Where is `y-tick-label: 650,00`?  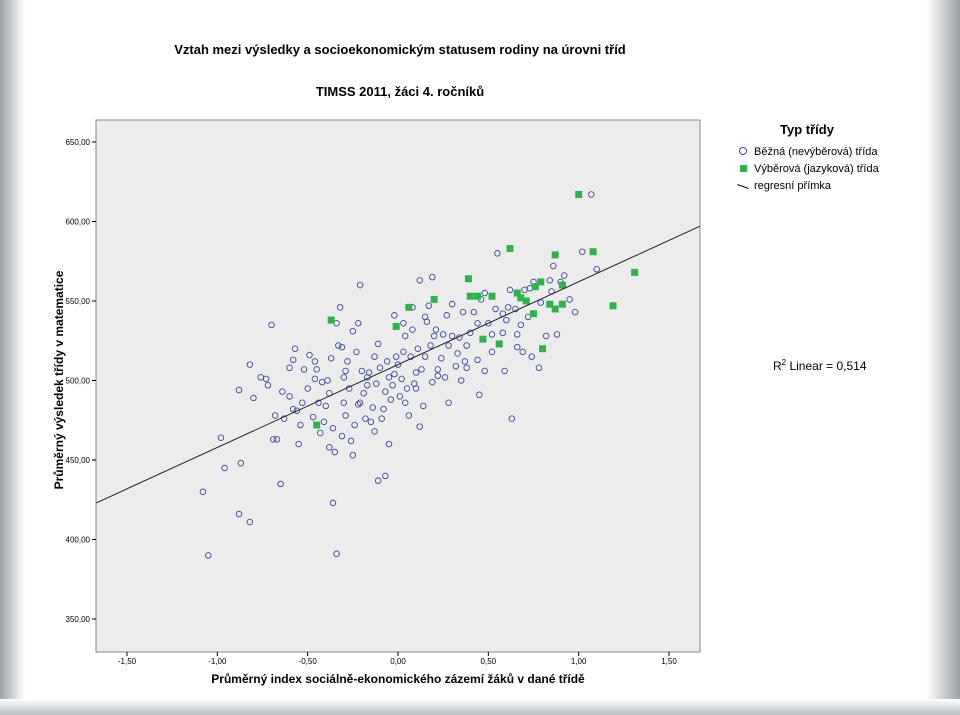
y-tick-label: 650,00 is located at coordinates (78, 142).